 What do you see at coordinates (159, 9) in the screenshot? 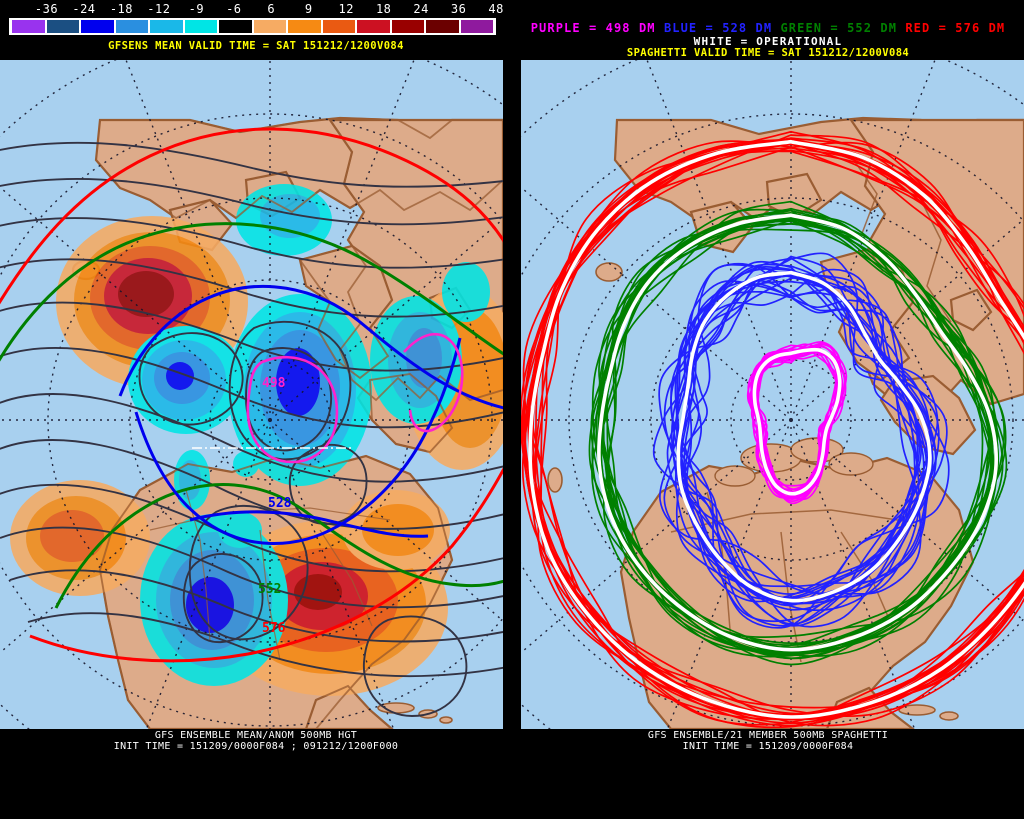
I see `colorbar-tick-label: -12` at bounding box center [159, 9].